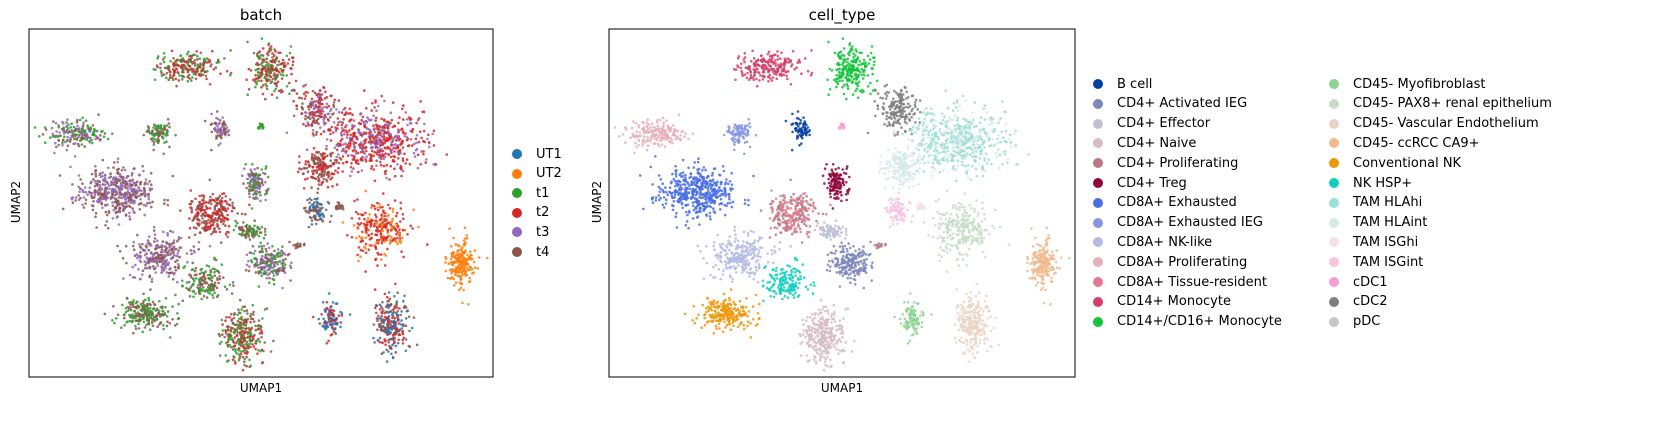  I want to click on batch-title: batch, so click(261, 15).